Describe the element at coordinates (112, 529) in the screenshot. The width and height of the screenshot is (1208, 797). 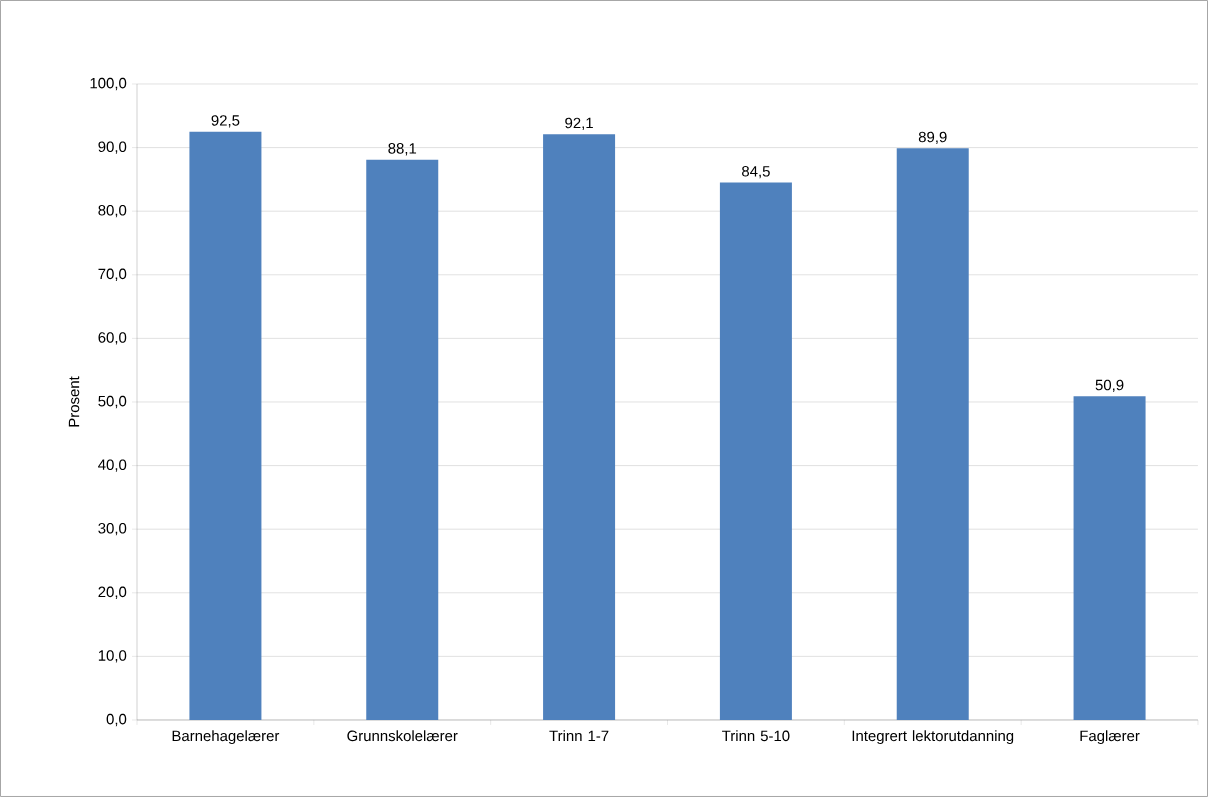
I see `y-tick-label: 30,0` at that location.